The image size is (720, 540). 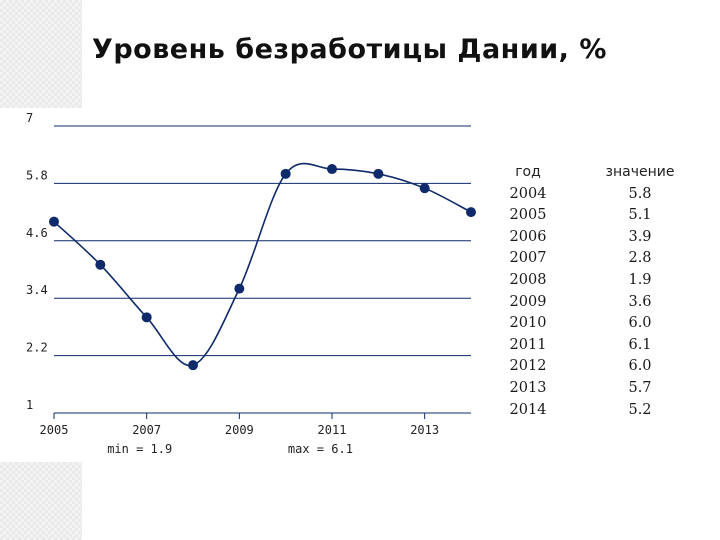 I want to click on table-cell-year: 2014, so click(x=528, y=409).